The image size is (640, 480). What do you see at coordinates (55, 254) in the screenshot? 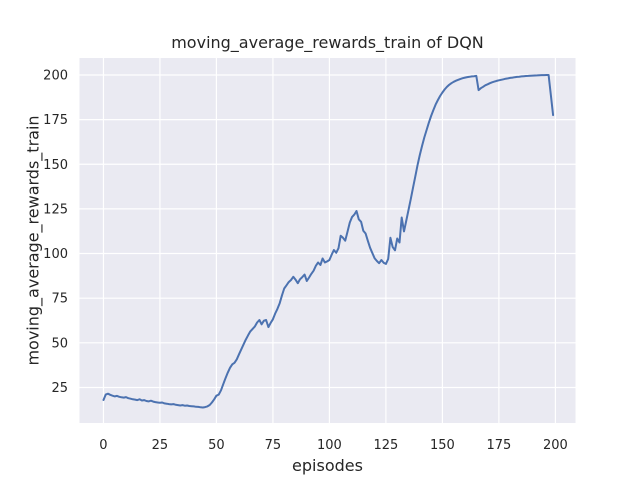
I see `y-tick-label: 100` at bounding box center [55, 254].